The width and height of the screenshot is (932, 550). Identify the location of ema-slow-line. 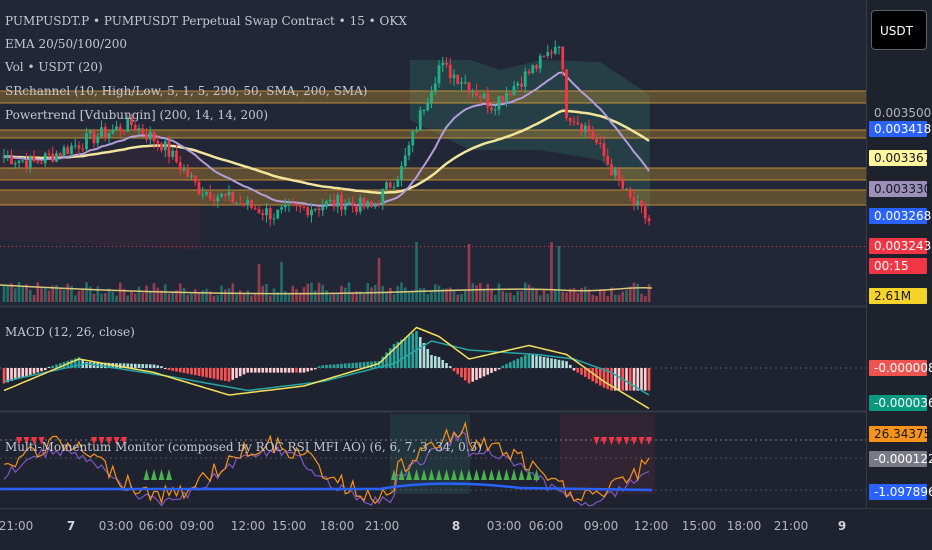
(327, 152).